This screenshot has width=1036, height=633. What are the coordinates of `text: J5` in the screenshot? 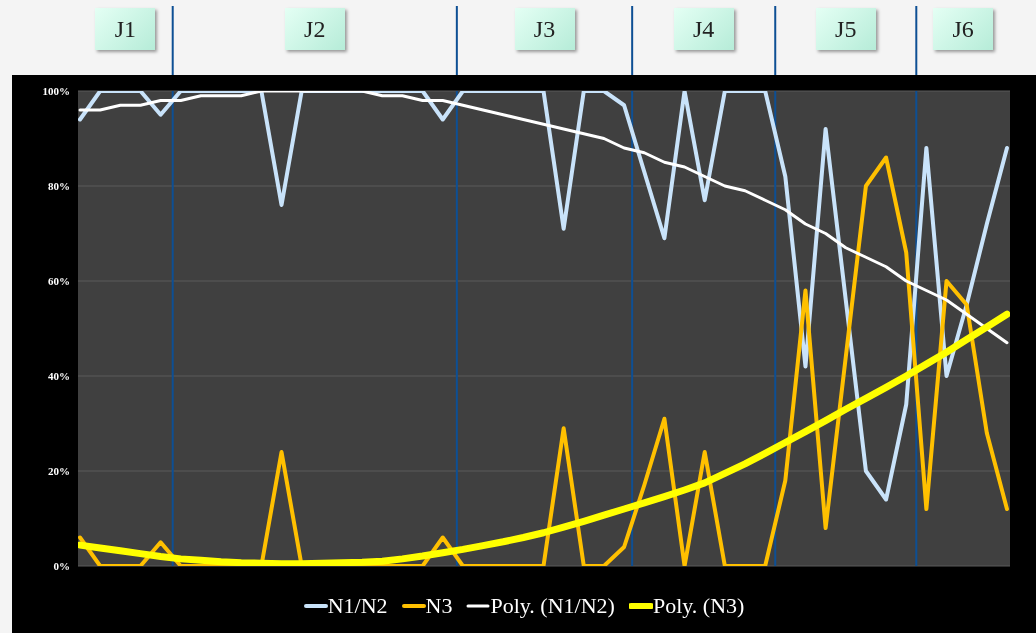 It's located at (845, 29).